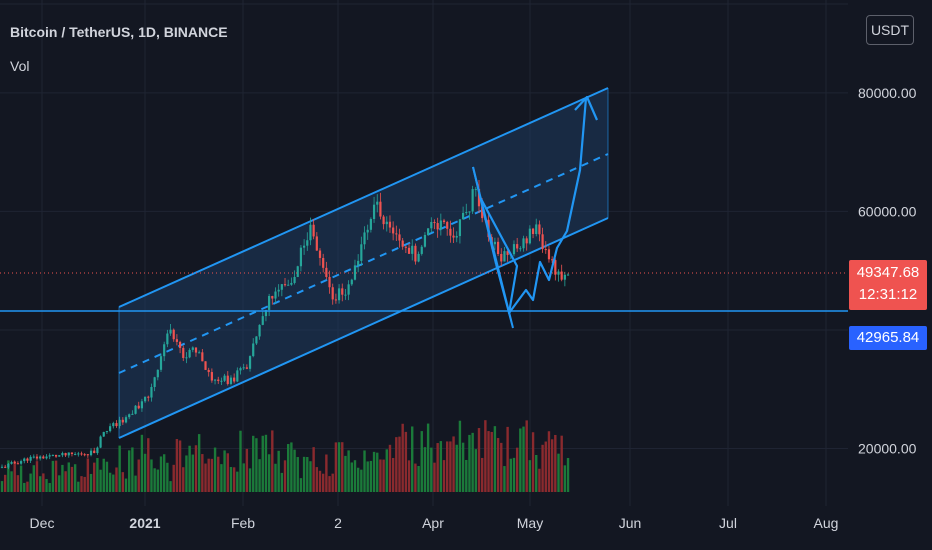 This screenshot has width=932, height=550. Describe the element at coordinates (533, 206) in the screenshot. I see `projection-path` at that location.